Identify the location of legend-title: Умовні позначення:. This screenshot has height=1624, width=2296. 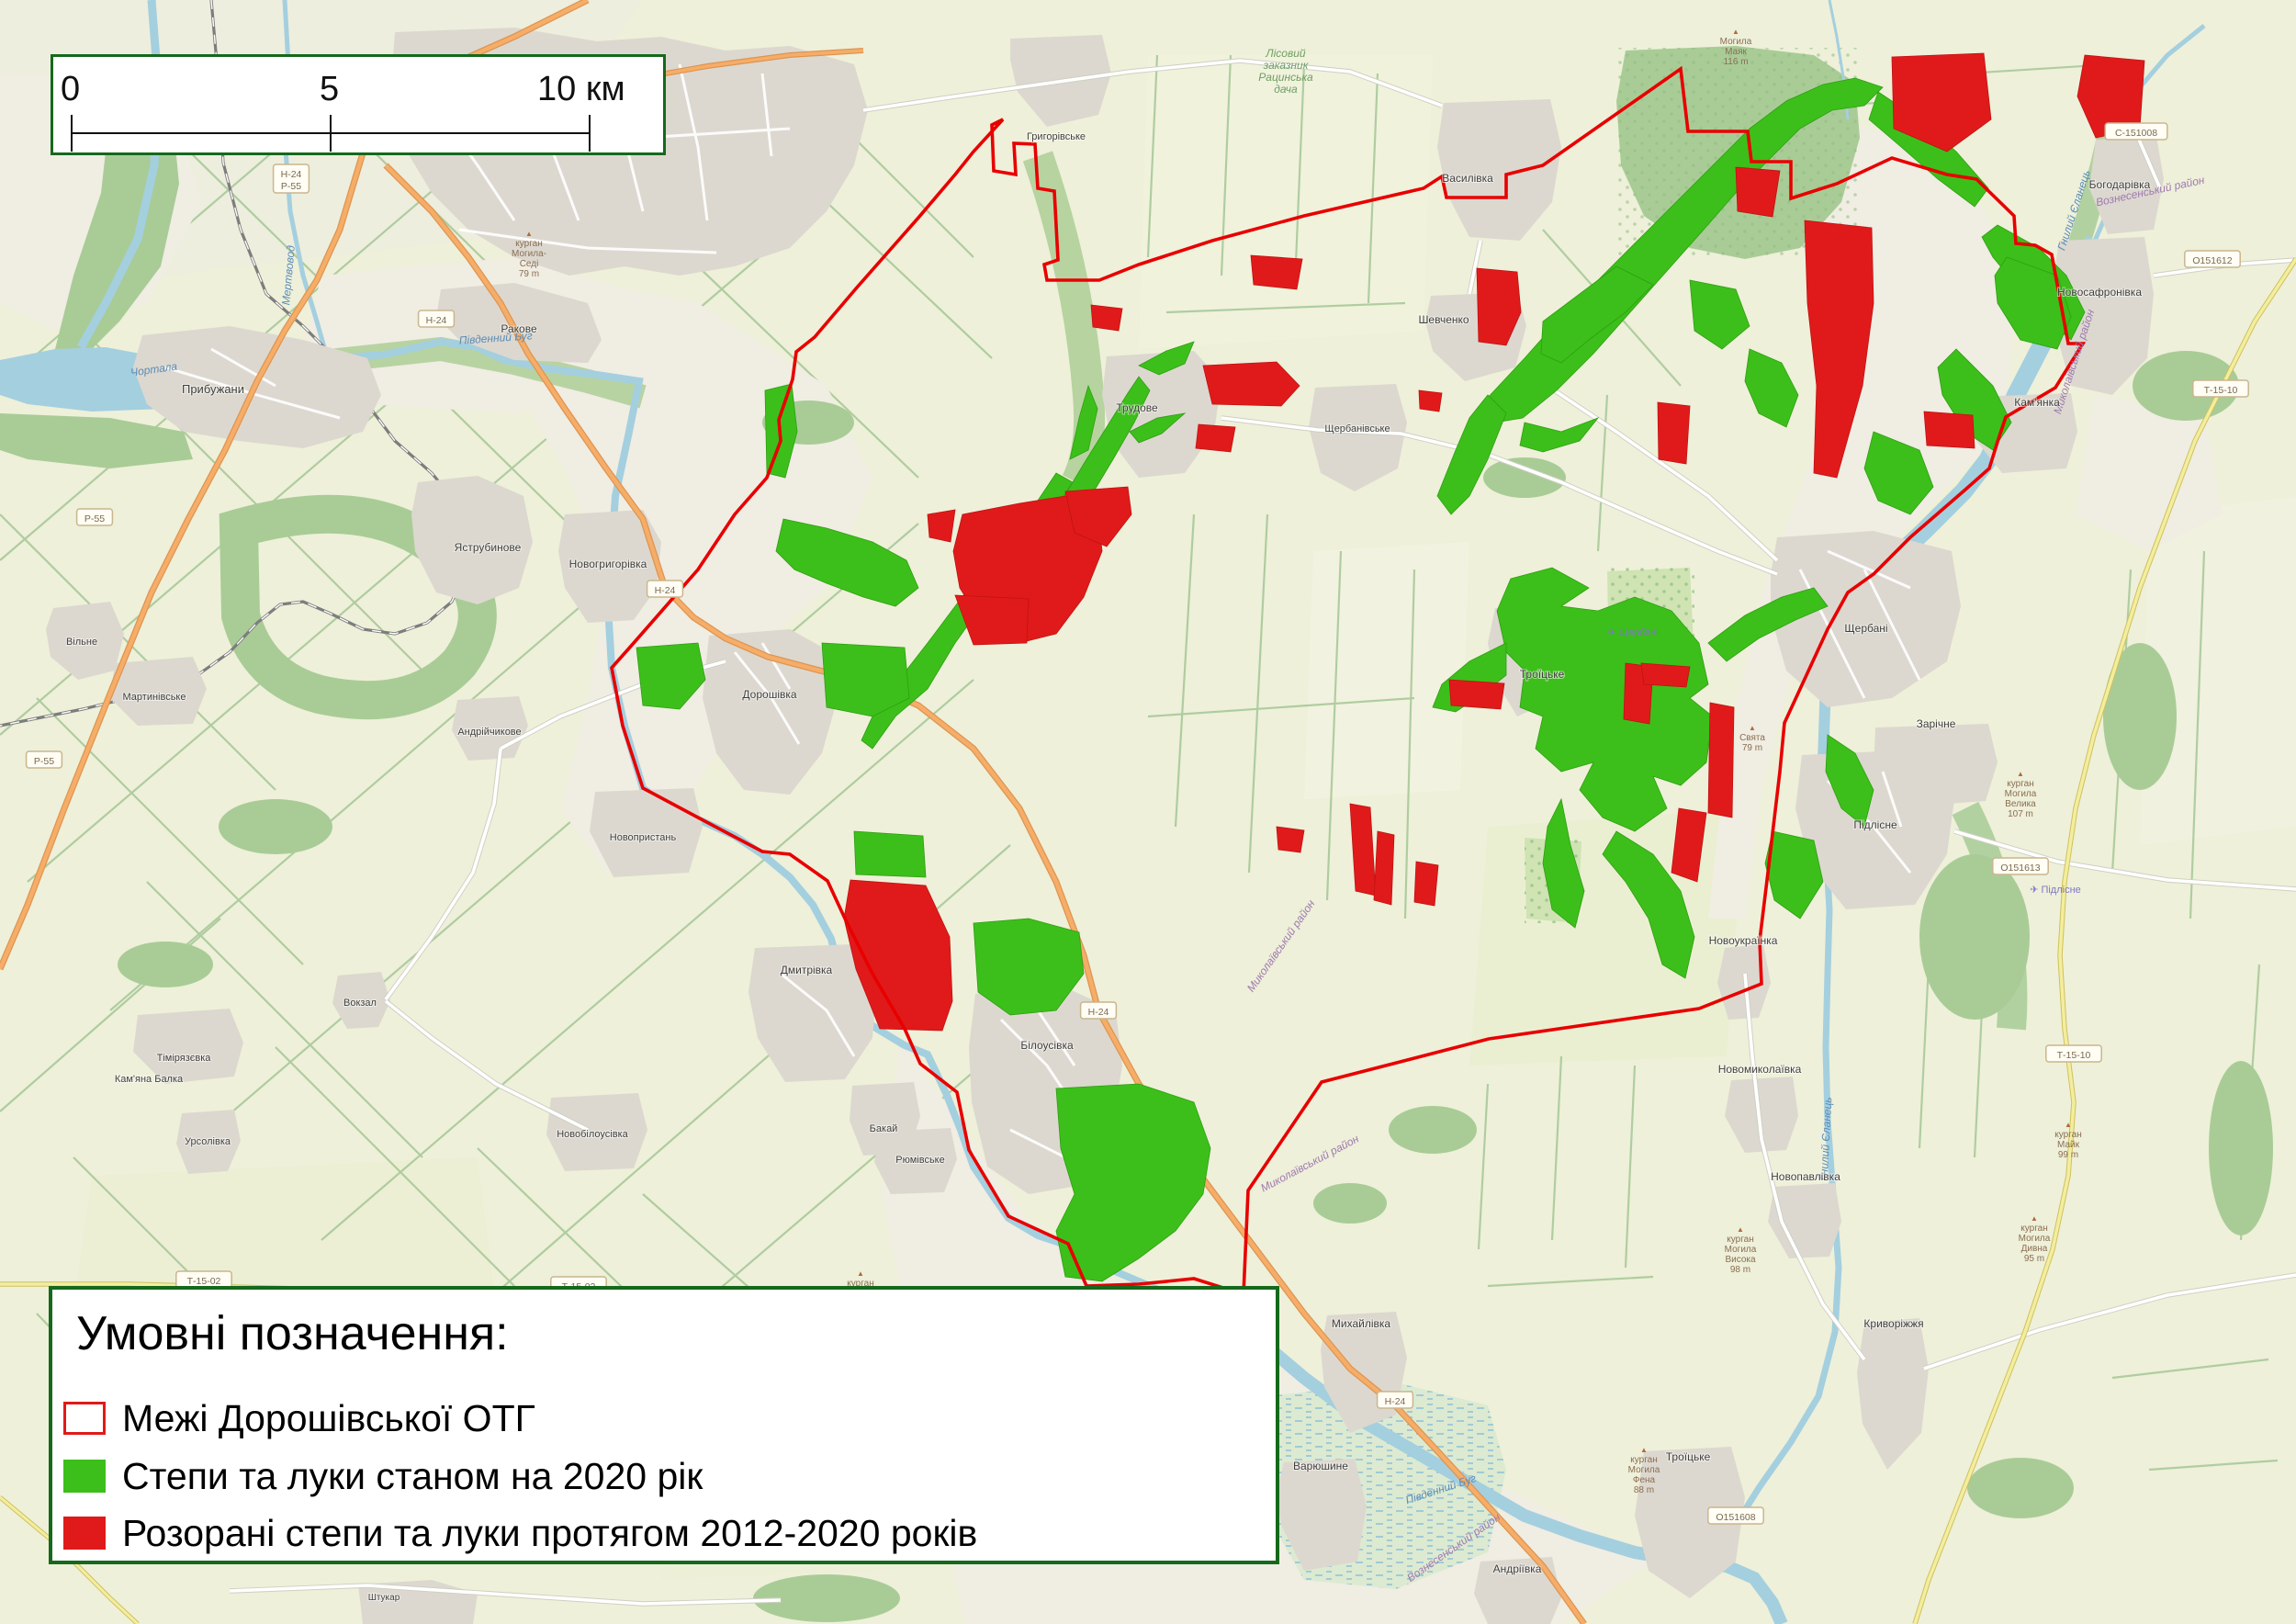
(292, 1333).